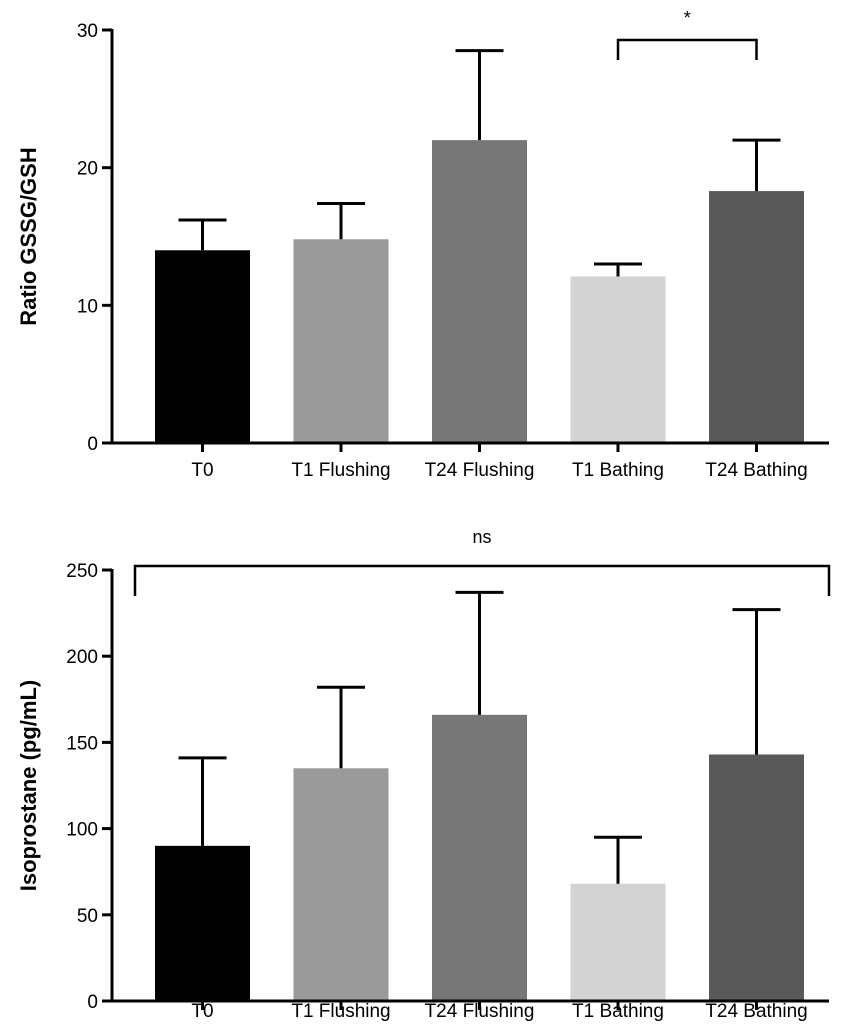 The image size is (848, 1024). What do you see at coordinates (87, 169) in the screenshot?
I see `y-tick-label-2: 20` at bounding box center [87, 169].